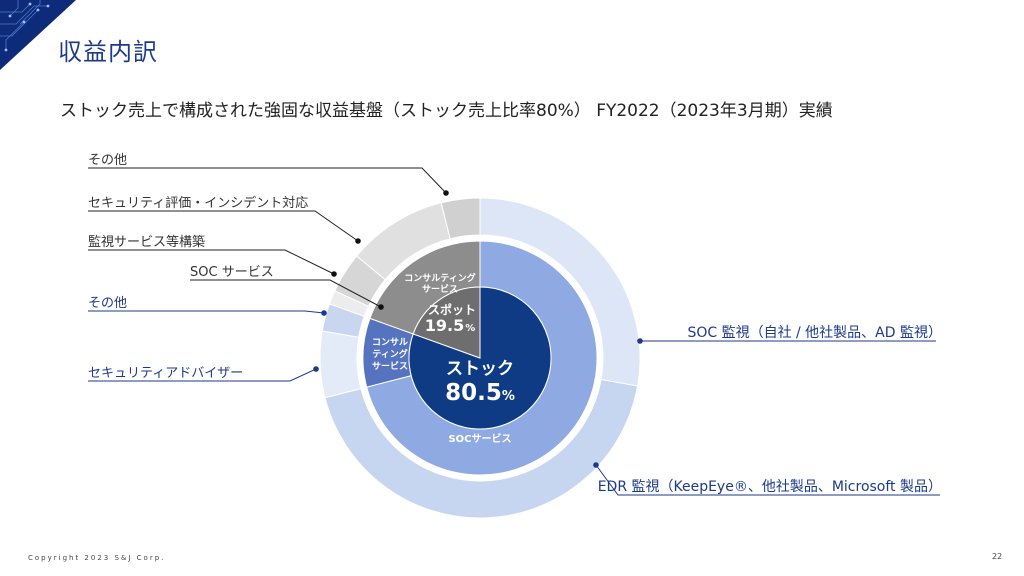 This screenshot has width=1024, height=576. I want to click on copyright-text: Copyright 2023 S&J Corp., so click(97, 558).